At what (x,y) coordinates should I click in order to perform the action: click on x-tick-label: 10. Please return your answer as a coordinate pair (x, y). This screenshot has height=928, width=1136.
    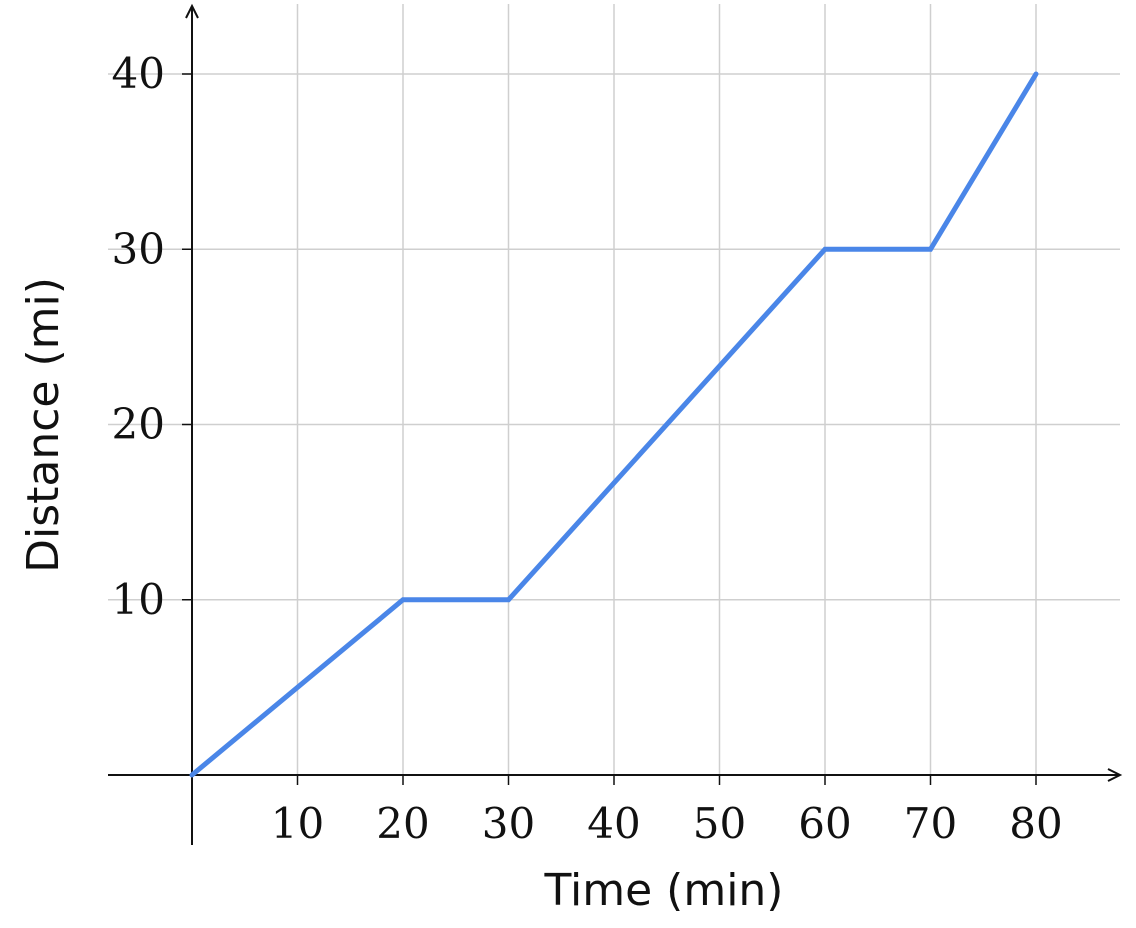
    Looking at the image, I should click on (297, 823).